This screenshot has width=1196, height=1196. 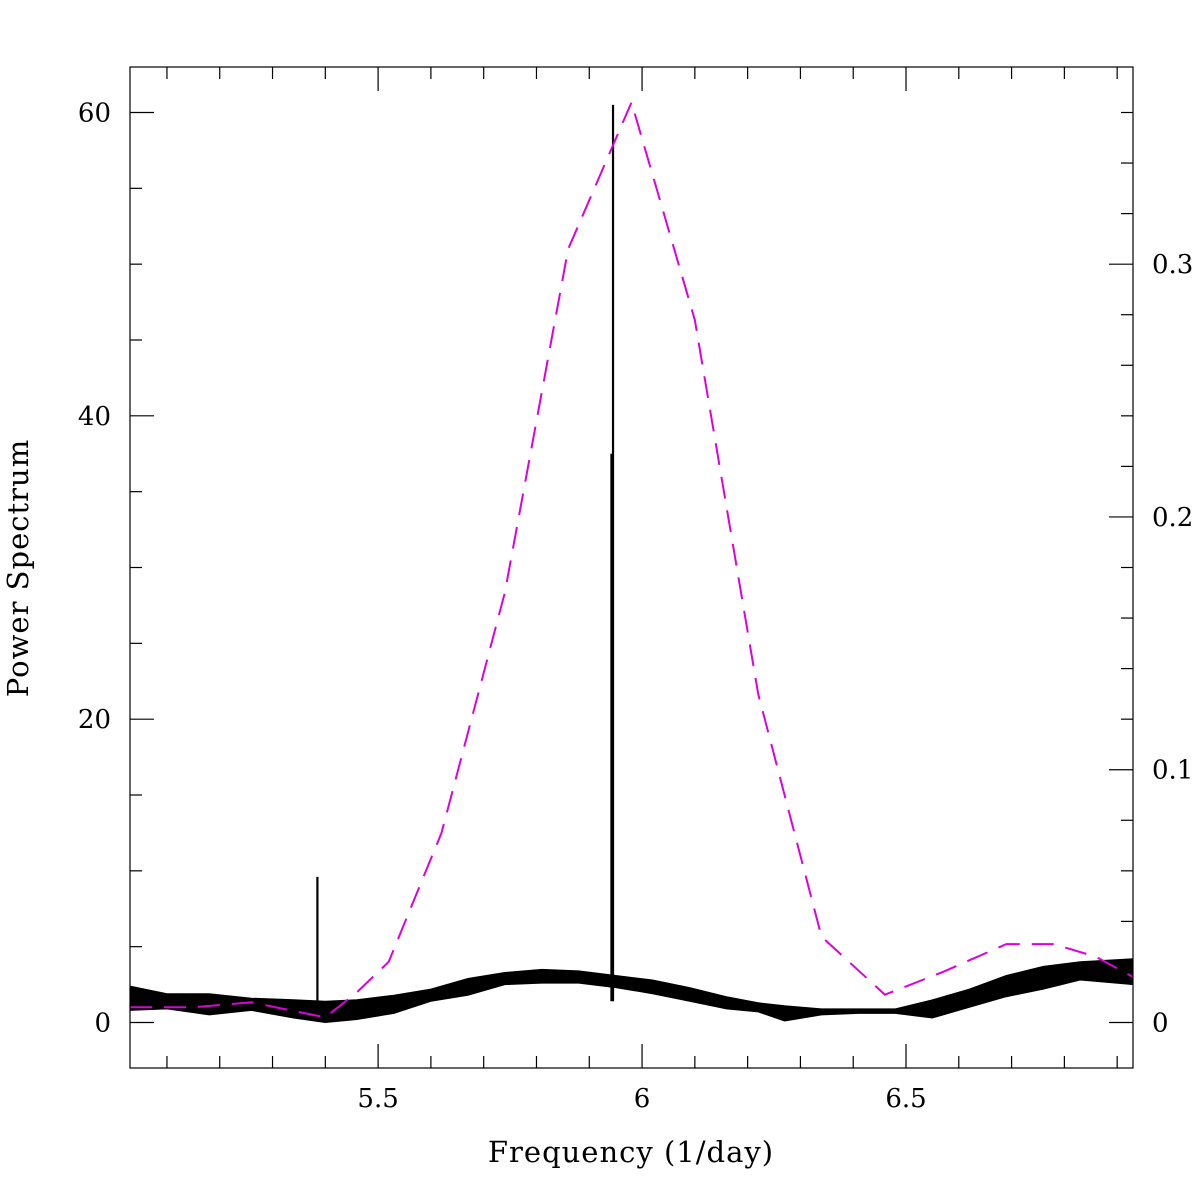 I want to click on x-axis-label: Frequency (1/day), so click(x=631, y=1152).